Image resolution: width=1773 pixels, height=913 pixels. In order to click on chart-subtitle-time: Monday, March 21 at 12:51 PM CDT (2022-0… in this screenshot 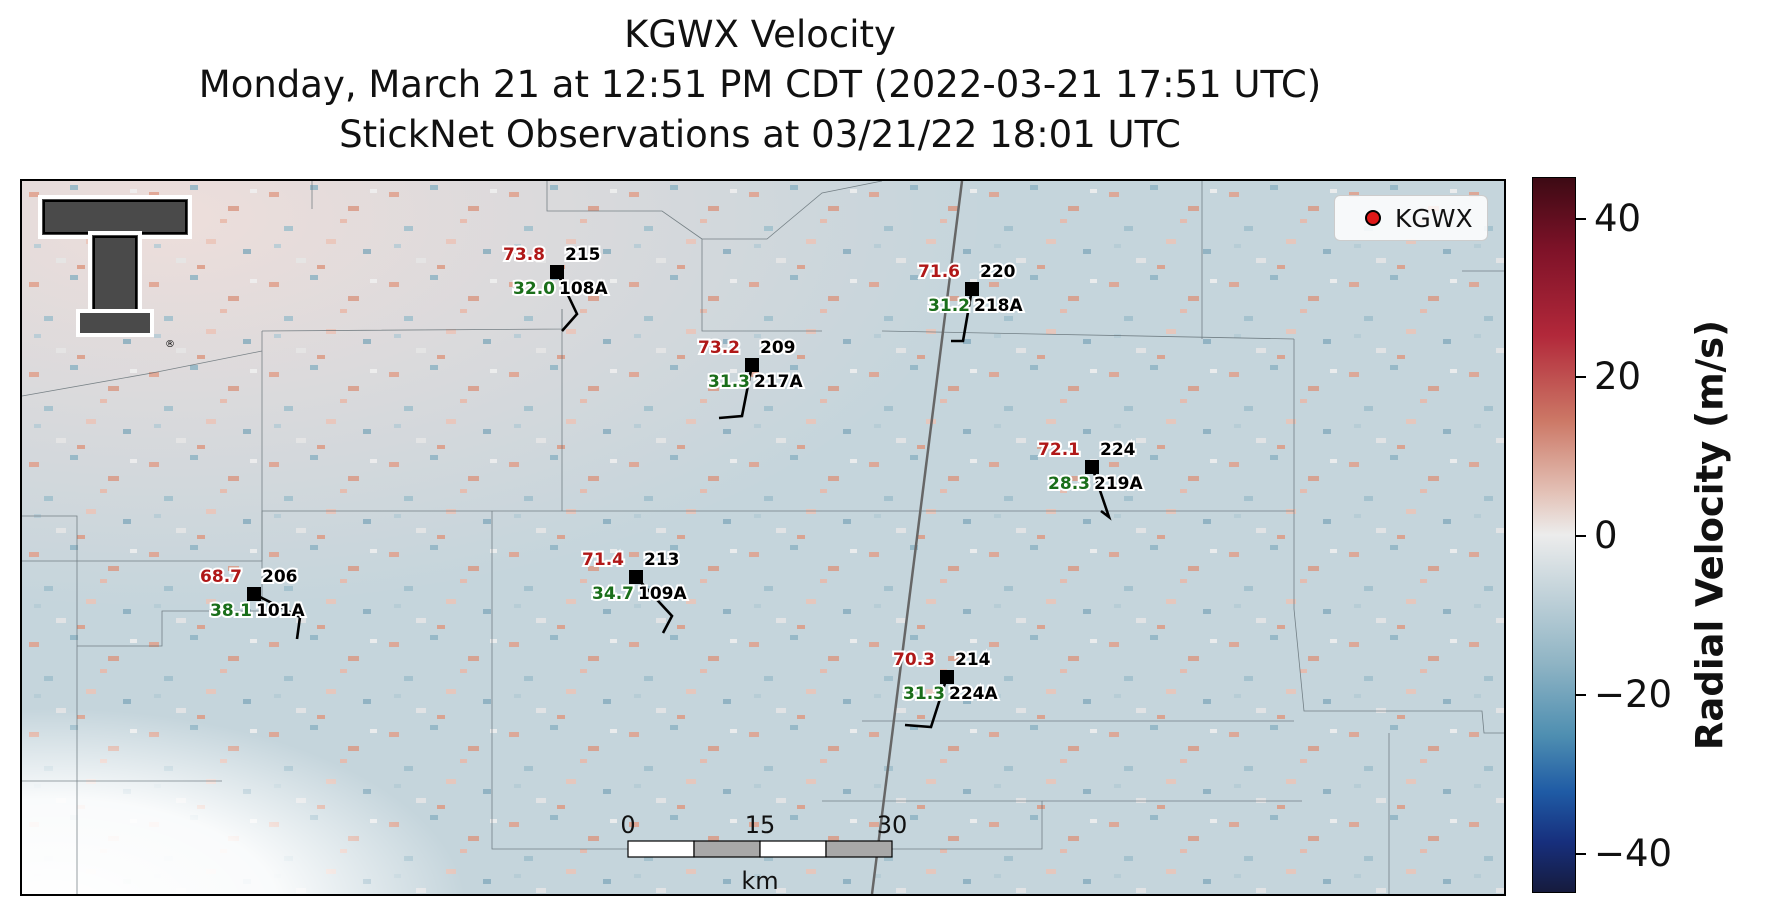, I will do `click(760, 84)`.